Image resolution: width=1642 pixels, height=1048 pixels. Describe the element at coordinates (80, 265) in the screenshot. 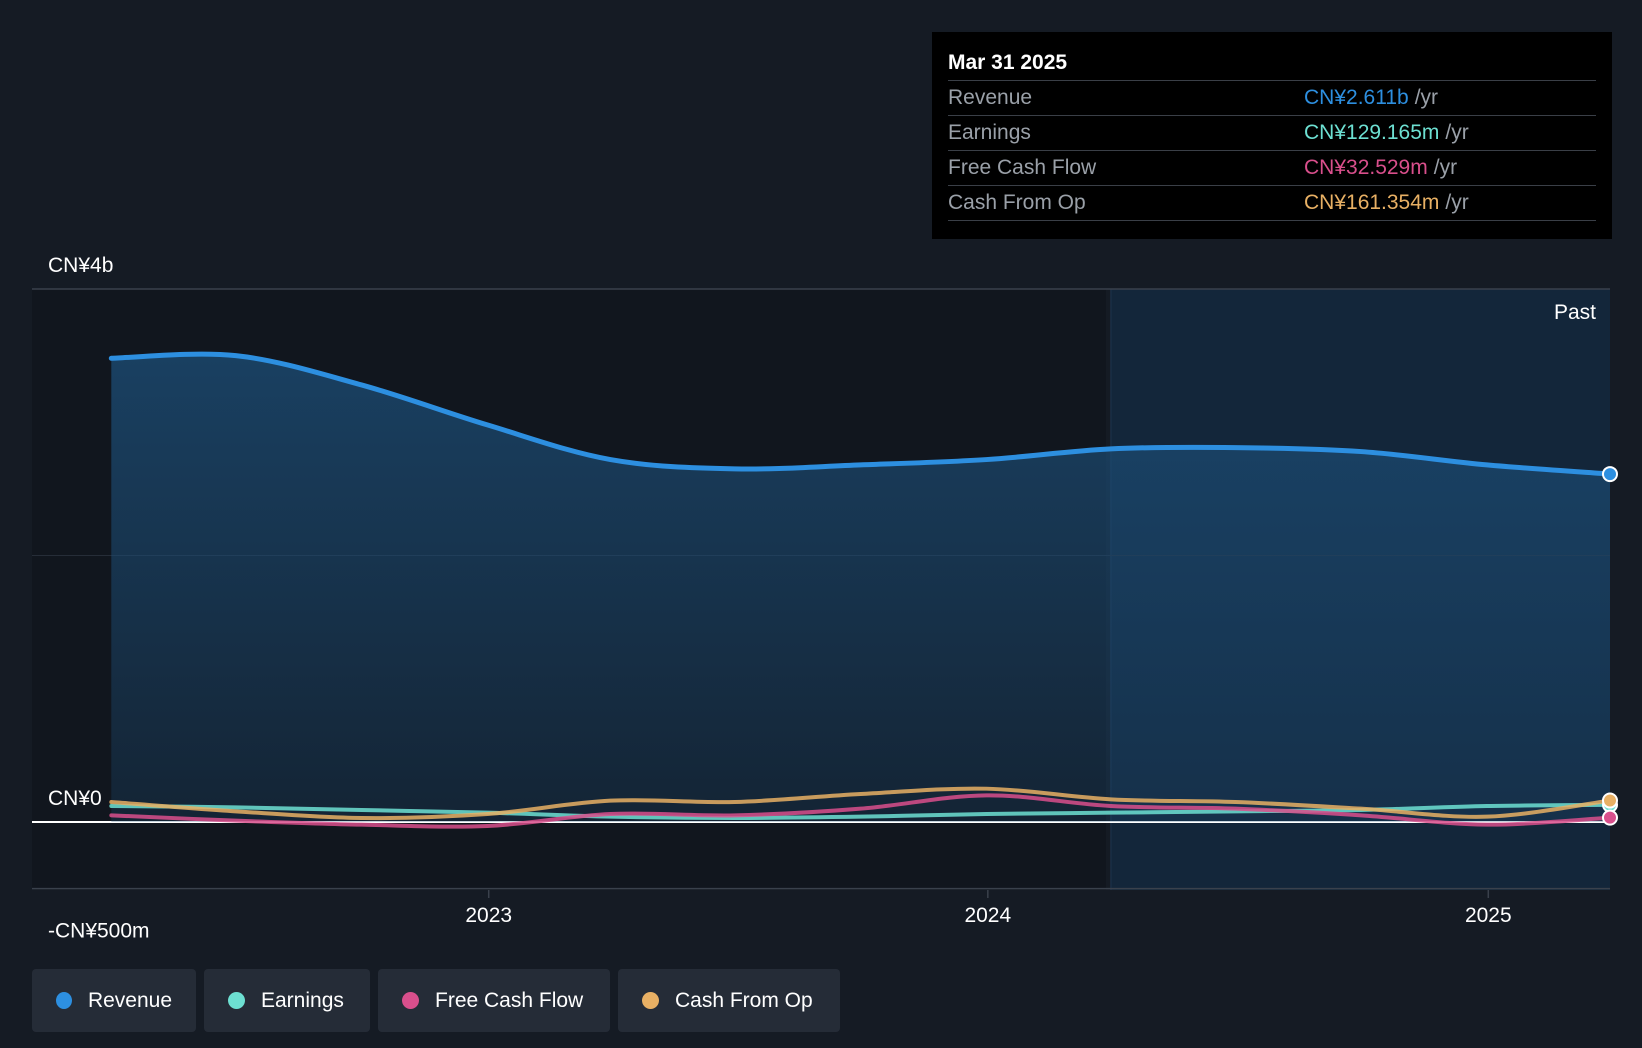

I see `y-tick-label: CN¥4b` at that location.